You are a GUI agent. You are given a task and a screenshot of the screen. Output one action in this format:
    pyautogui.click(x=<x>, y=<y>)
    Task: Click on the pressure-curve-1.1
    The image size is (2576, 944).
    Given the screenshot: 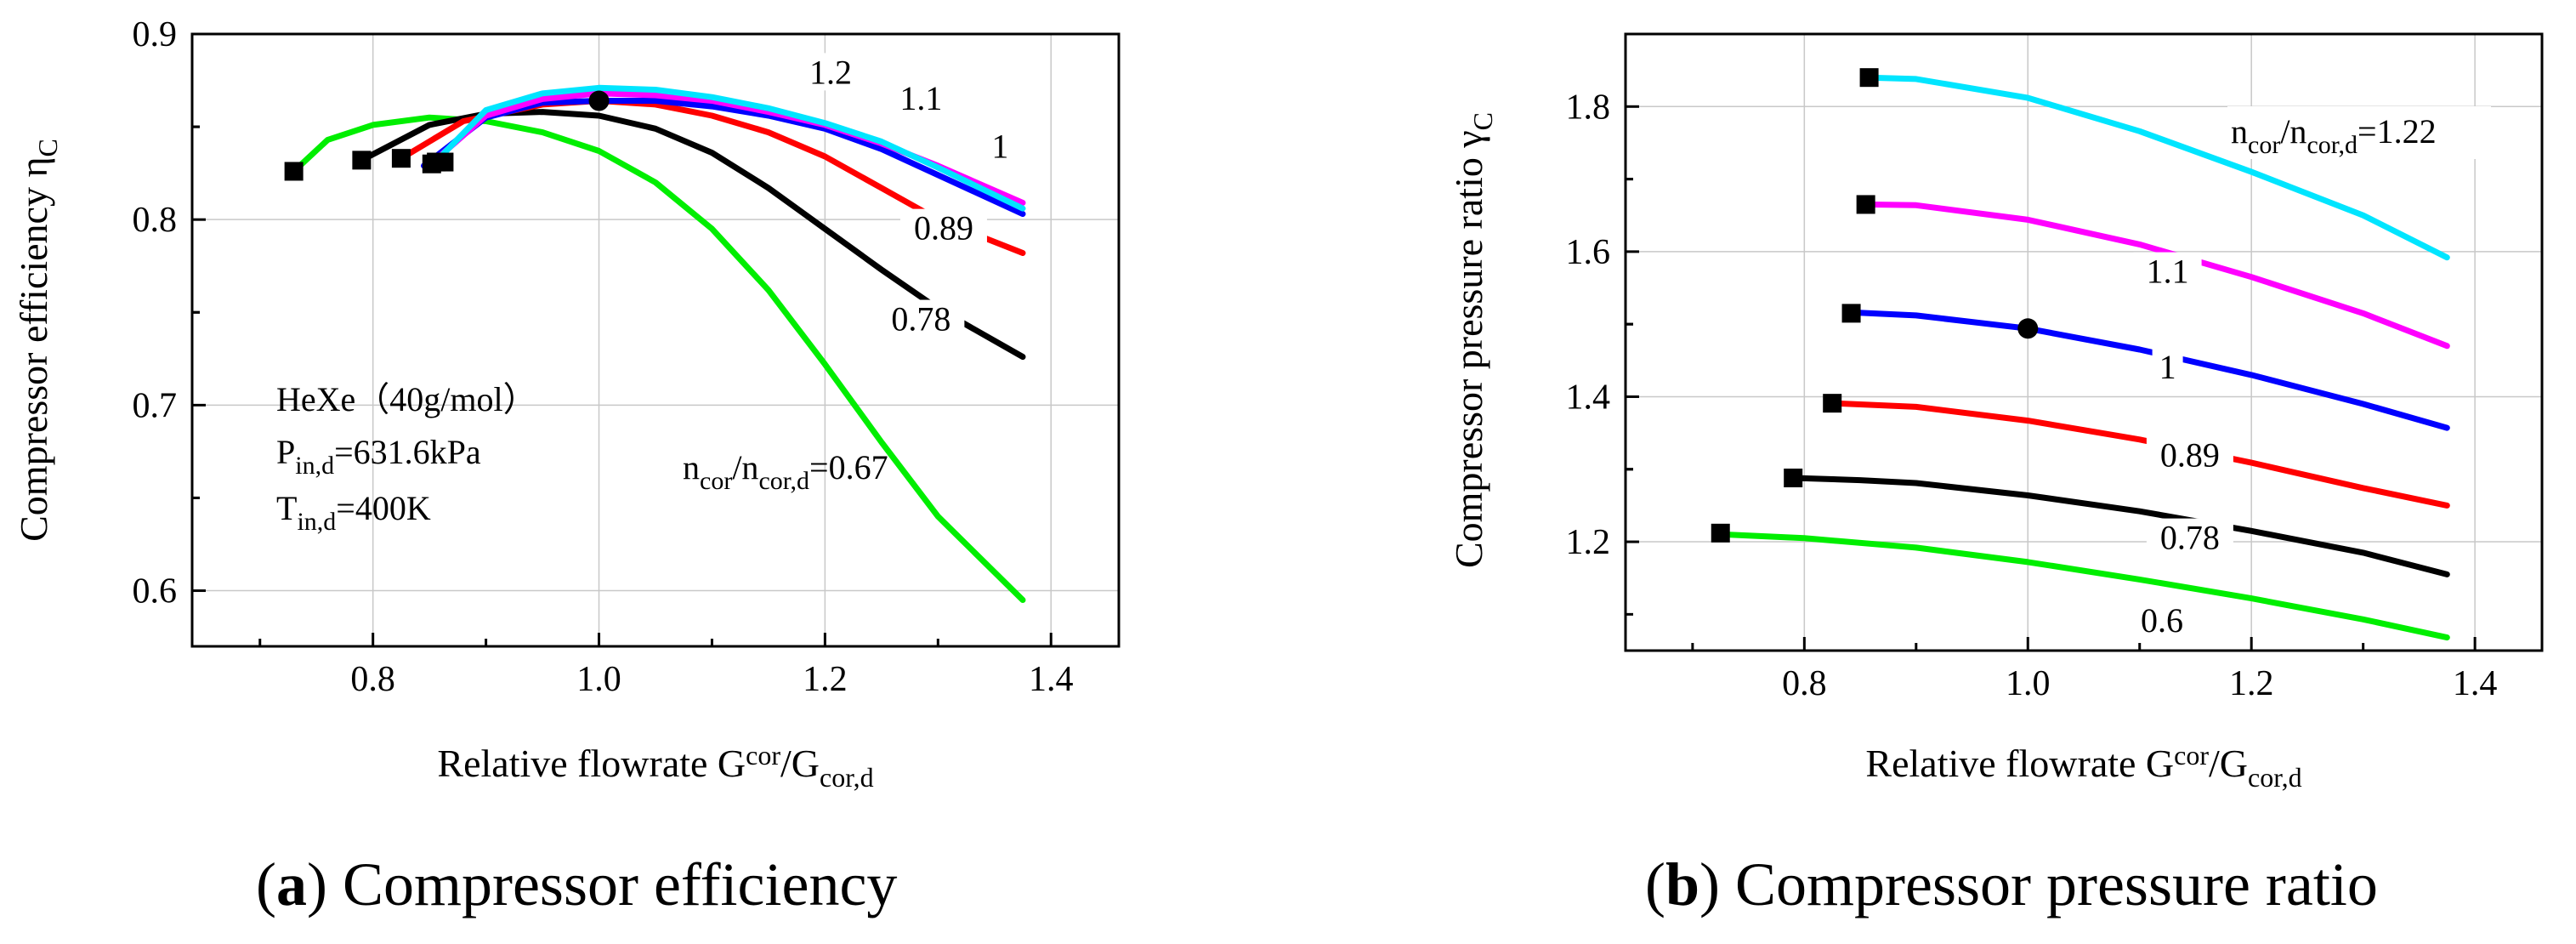 What is the action you would take?
    pyautogui.click(x=2156, y=275)
    